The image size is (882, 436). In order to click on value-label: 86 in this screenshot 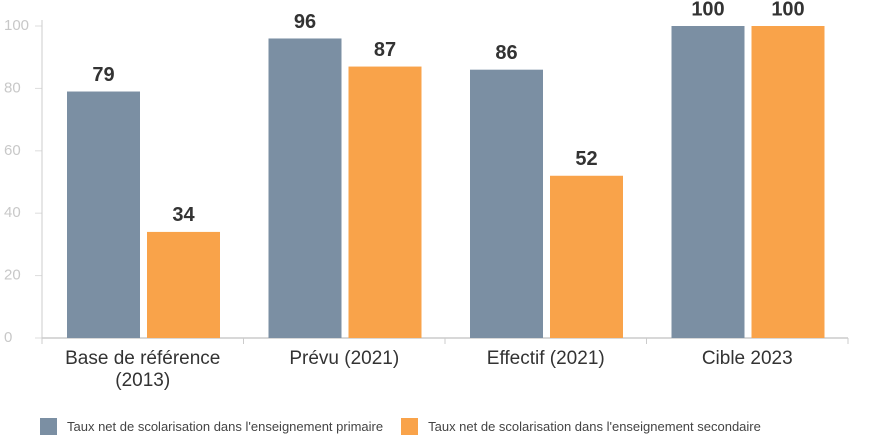, I will do `click(506, 53)`.